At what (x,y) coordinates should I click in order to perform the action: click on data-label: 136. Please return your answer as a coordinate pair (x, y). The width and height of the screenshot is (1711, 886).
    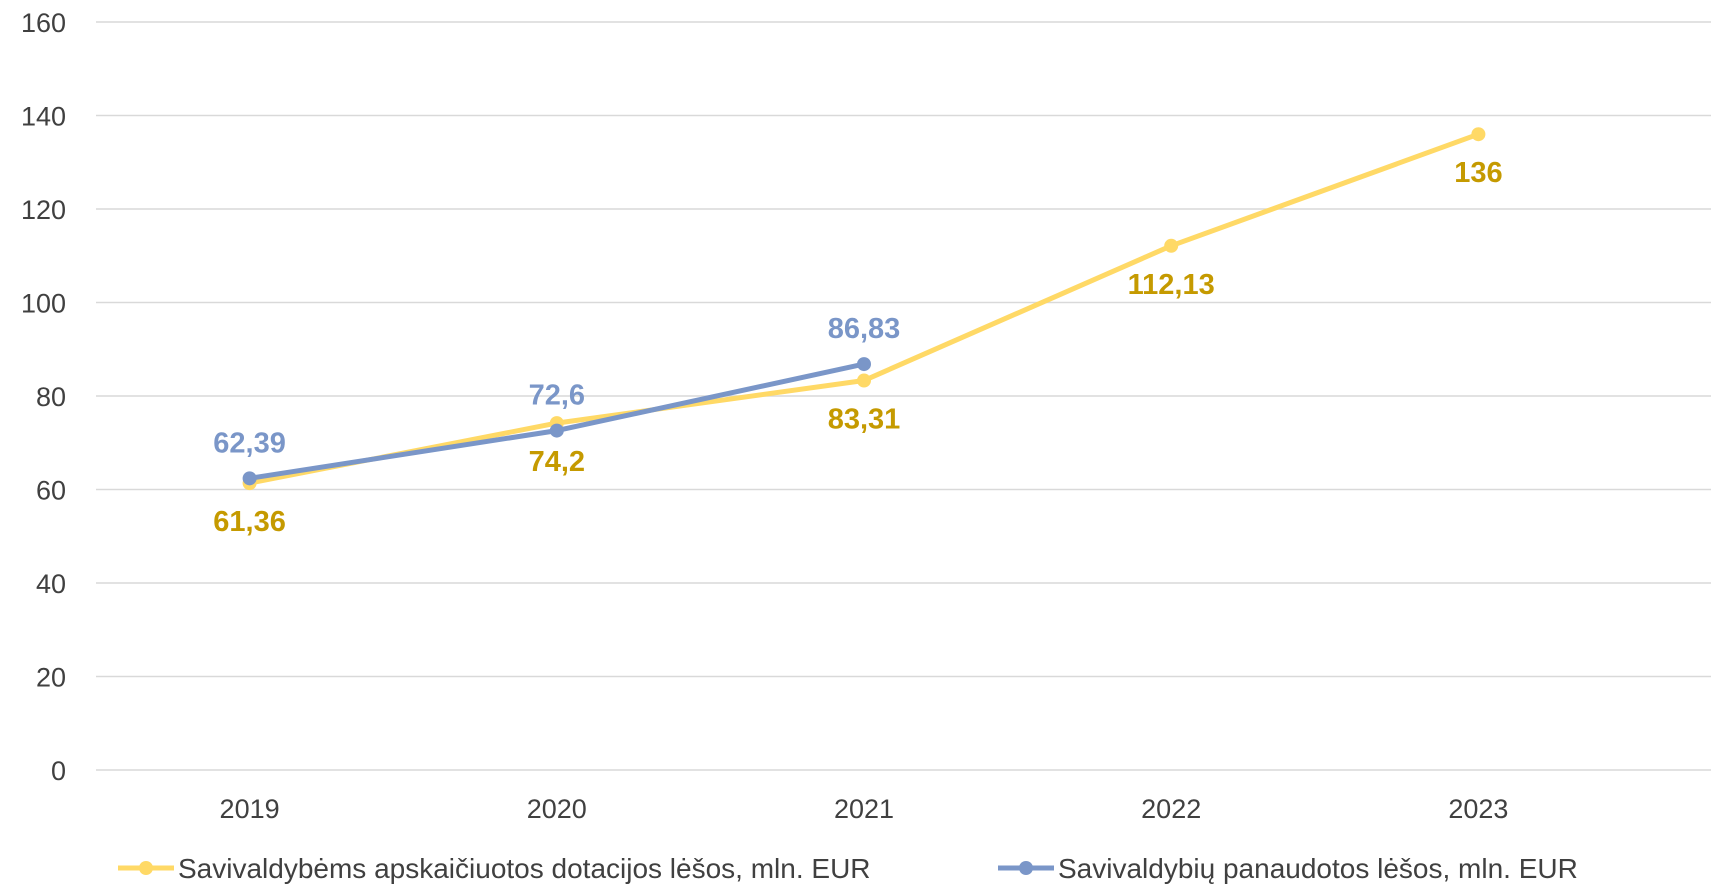
    Looking at the image, I should click on (1478, 173).